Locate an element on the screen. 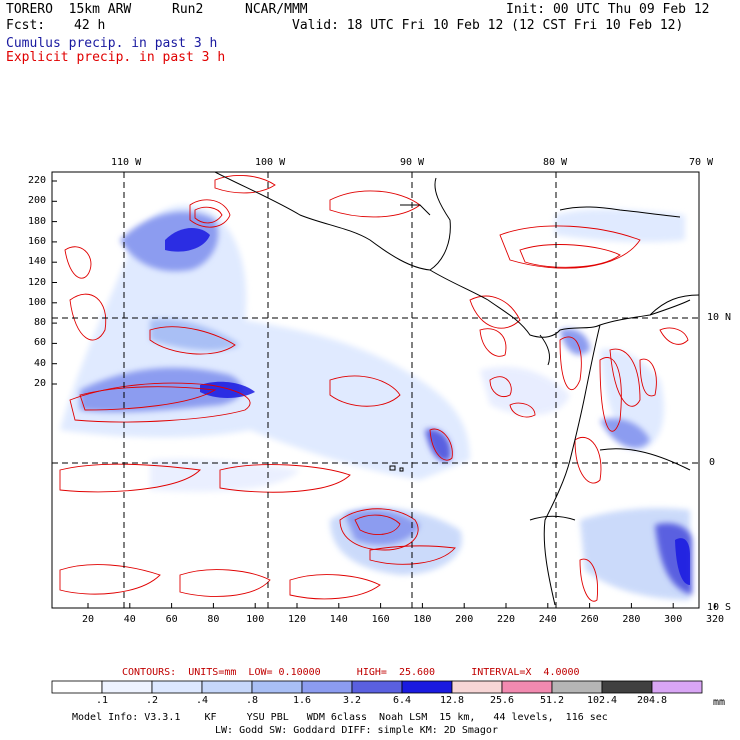  y-tick-label: 140 is located at coordinates (36, 262).